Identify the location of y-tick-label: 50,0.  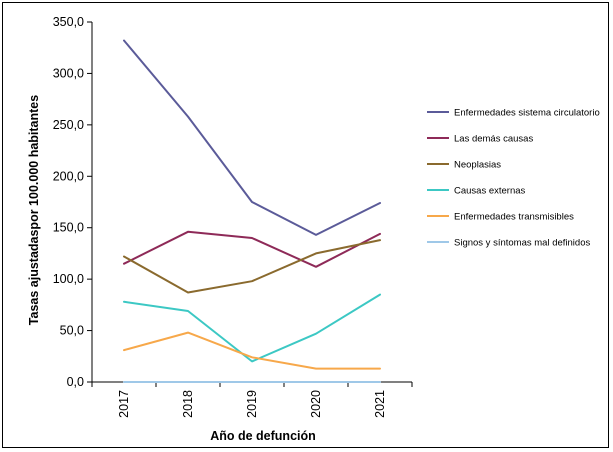
(72, 331).